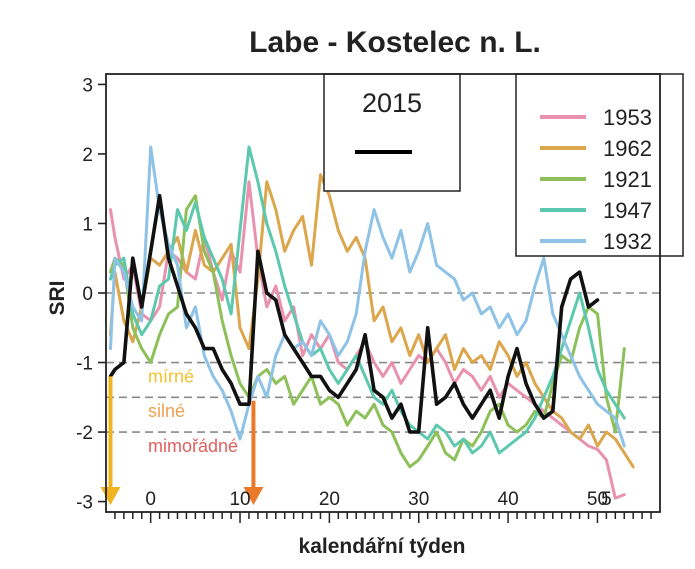 Image resolution: width=695 pixels, height=569 pixels. I want to click on legend-label-1947: 1947, so click(627, 210).